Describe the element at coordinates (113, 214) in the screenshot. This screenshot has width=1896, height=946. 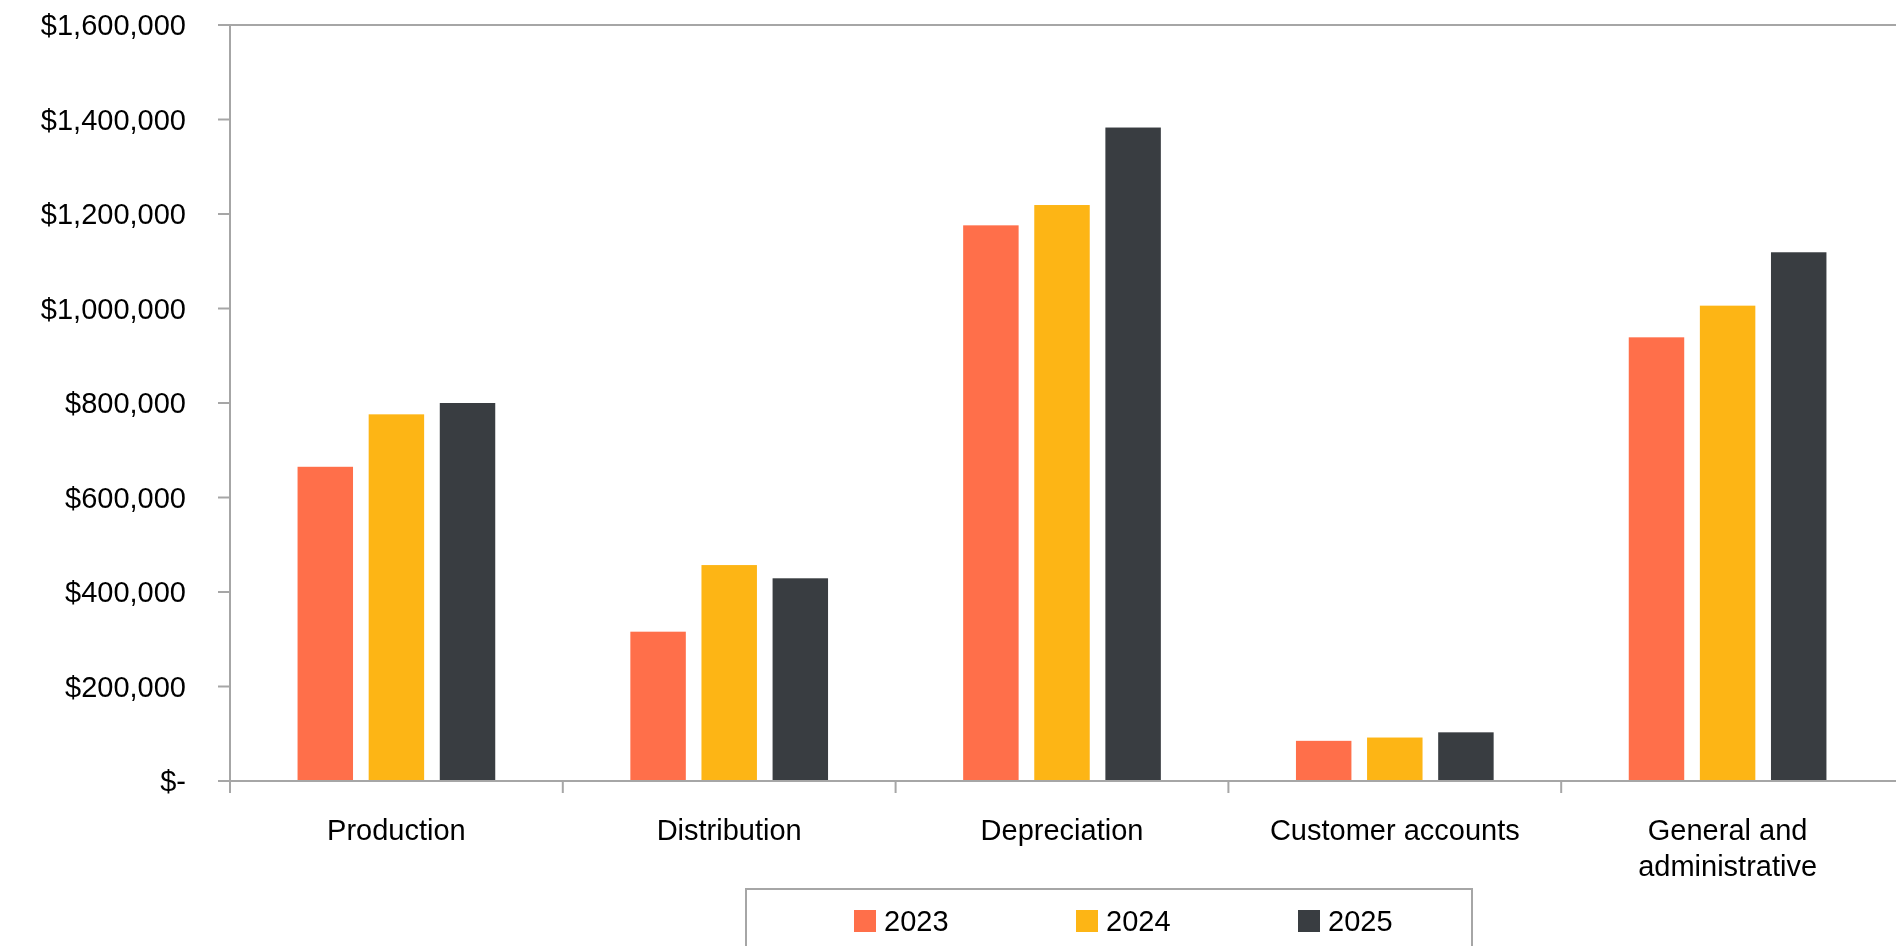
I see `y-tick-label: $1,200,000` at that location.